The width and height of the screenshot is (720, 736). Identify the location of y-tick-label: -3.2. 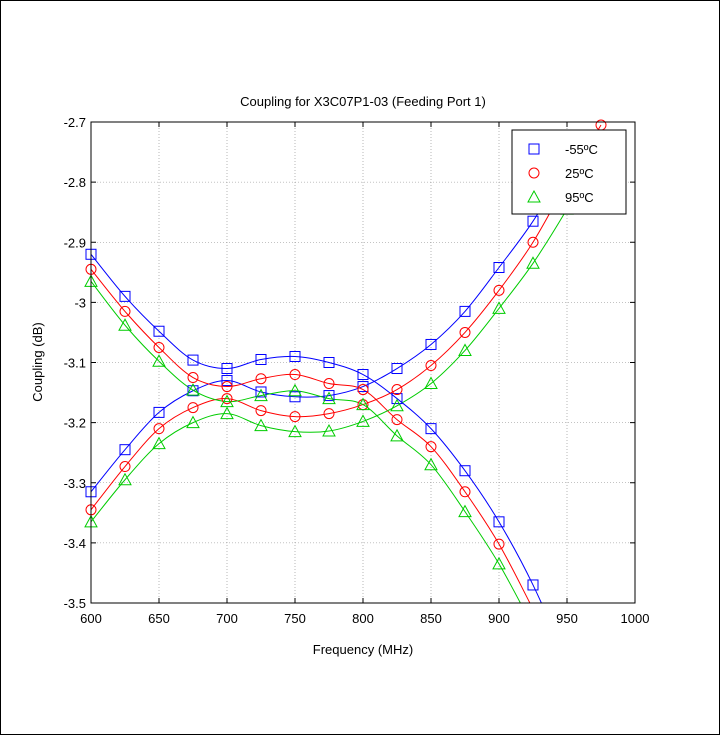
(75, 423).